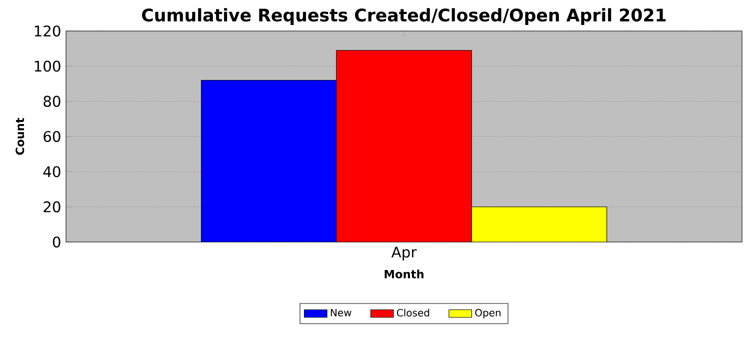 This screenshot has width=752, height=339. What do you see at coordinates (56, 242) in the screenshot?
I see `y-tick-label: 0` at bounding box center [56, 242].